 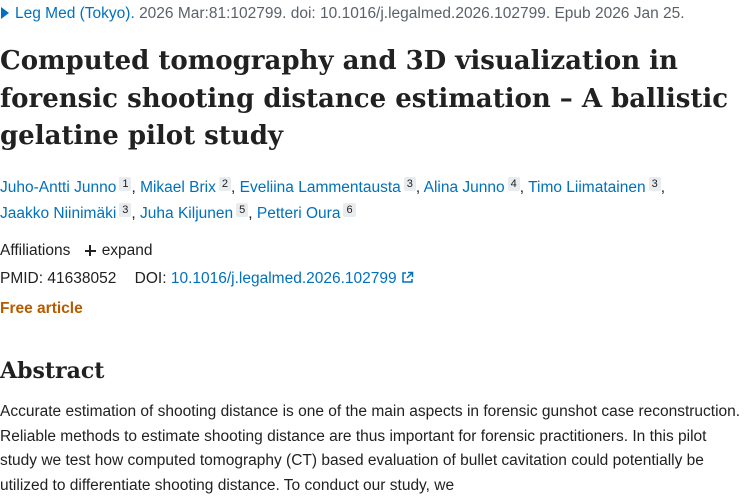 I want to click on affiliations-row: Affiliations expand, so click(x=76, y=251).